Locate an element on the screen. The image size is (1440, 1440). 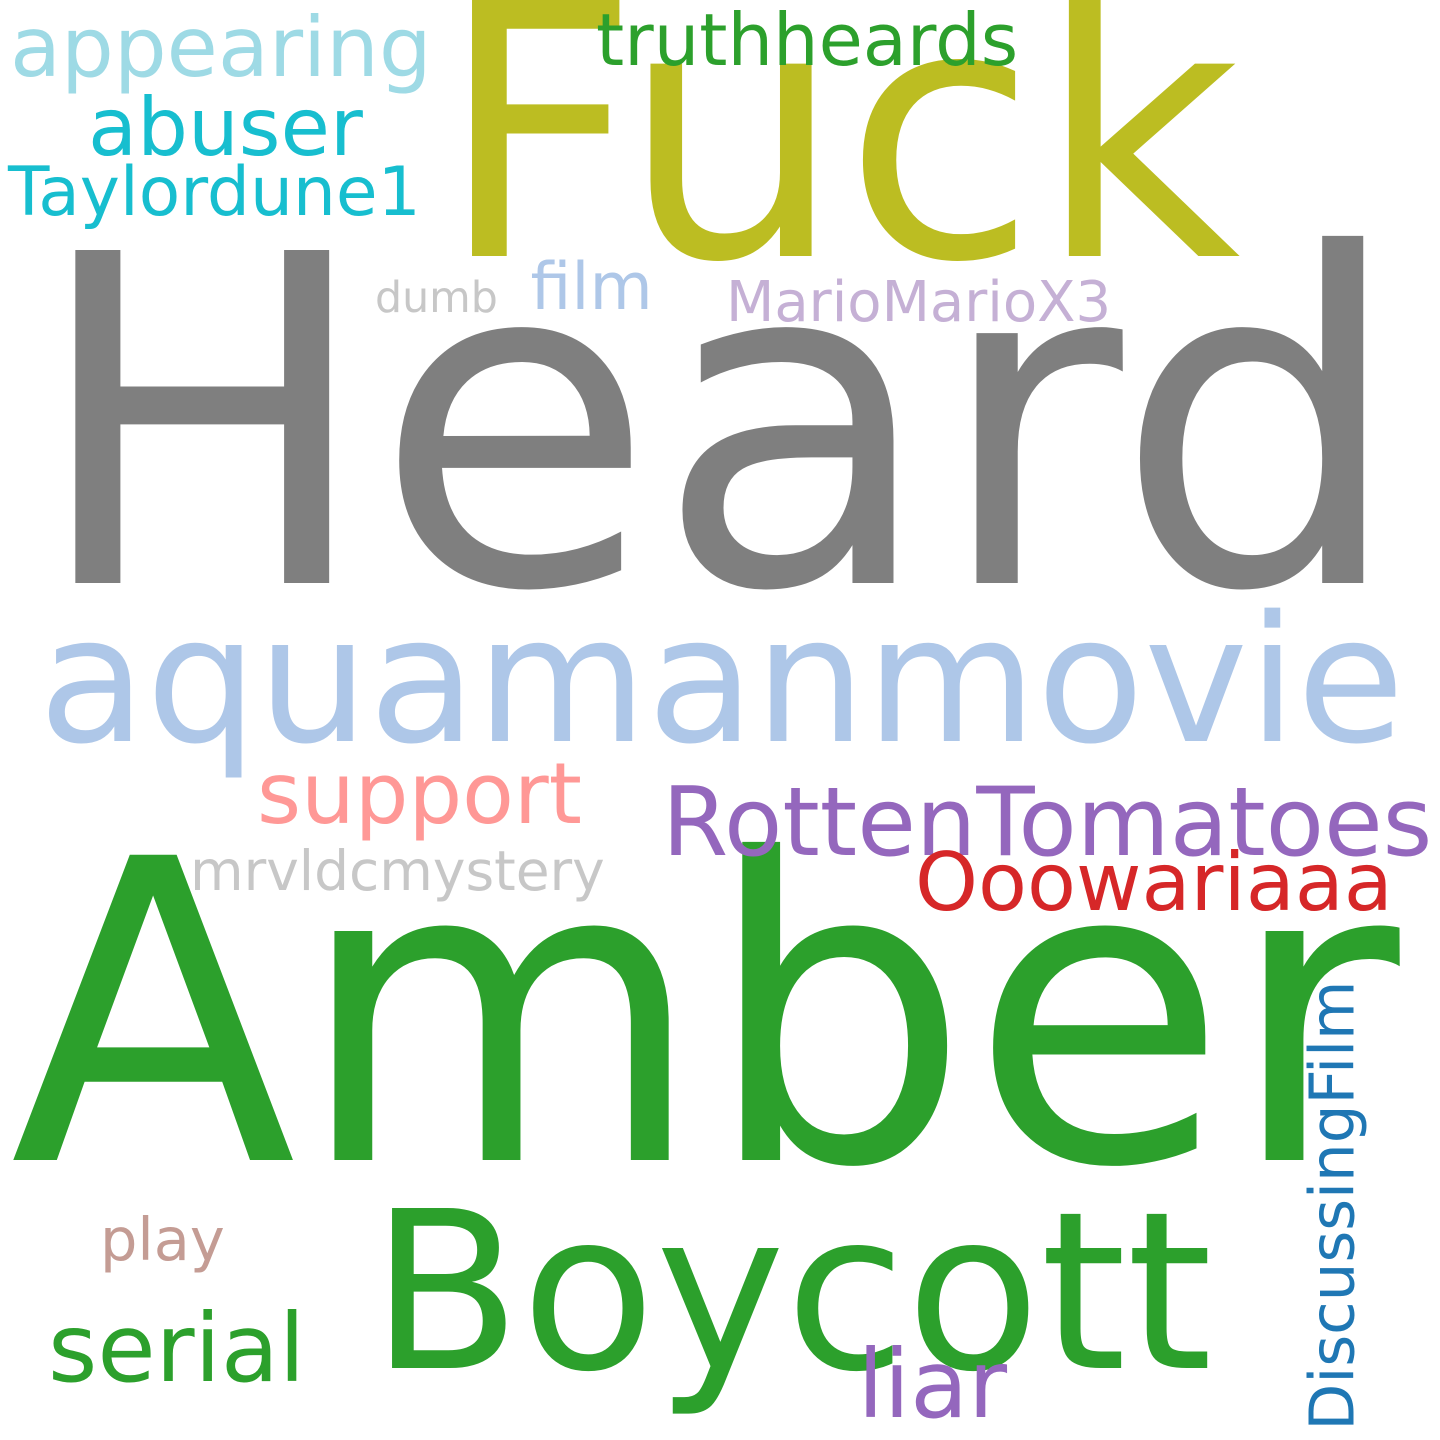
word-fuck: Fuck is located at coordinates (839, 169).